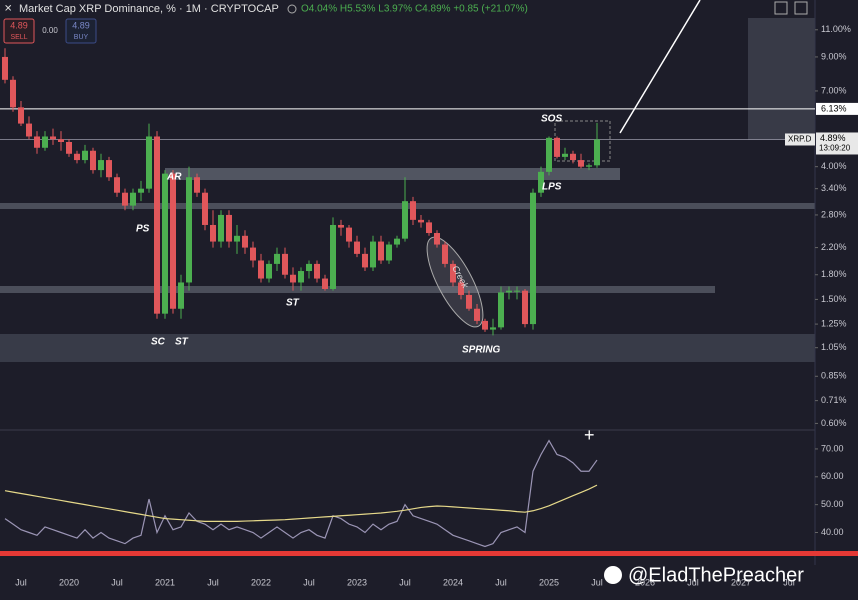 This screenshot has width=858, height=600. I want to click on y-tick-label: 2.80%, so click(834, 214).